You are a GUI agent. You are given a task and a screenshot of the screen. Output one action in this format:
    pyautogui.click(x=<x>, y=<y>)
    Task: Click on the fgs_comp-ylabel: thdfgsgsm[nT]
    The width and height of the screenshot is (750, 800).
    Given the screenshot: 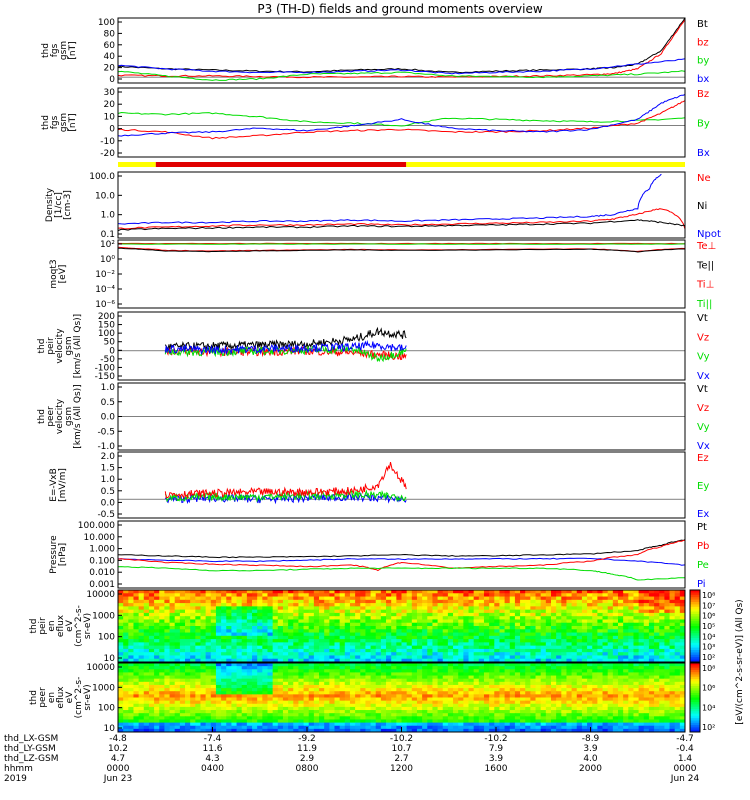 What is the action you would take?
    pyautogui.click(x=59, y=122)
    